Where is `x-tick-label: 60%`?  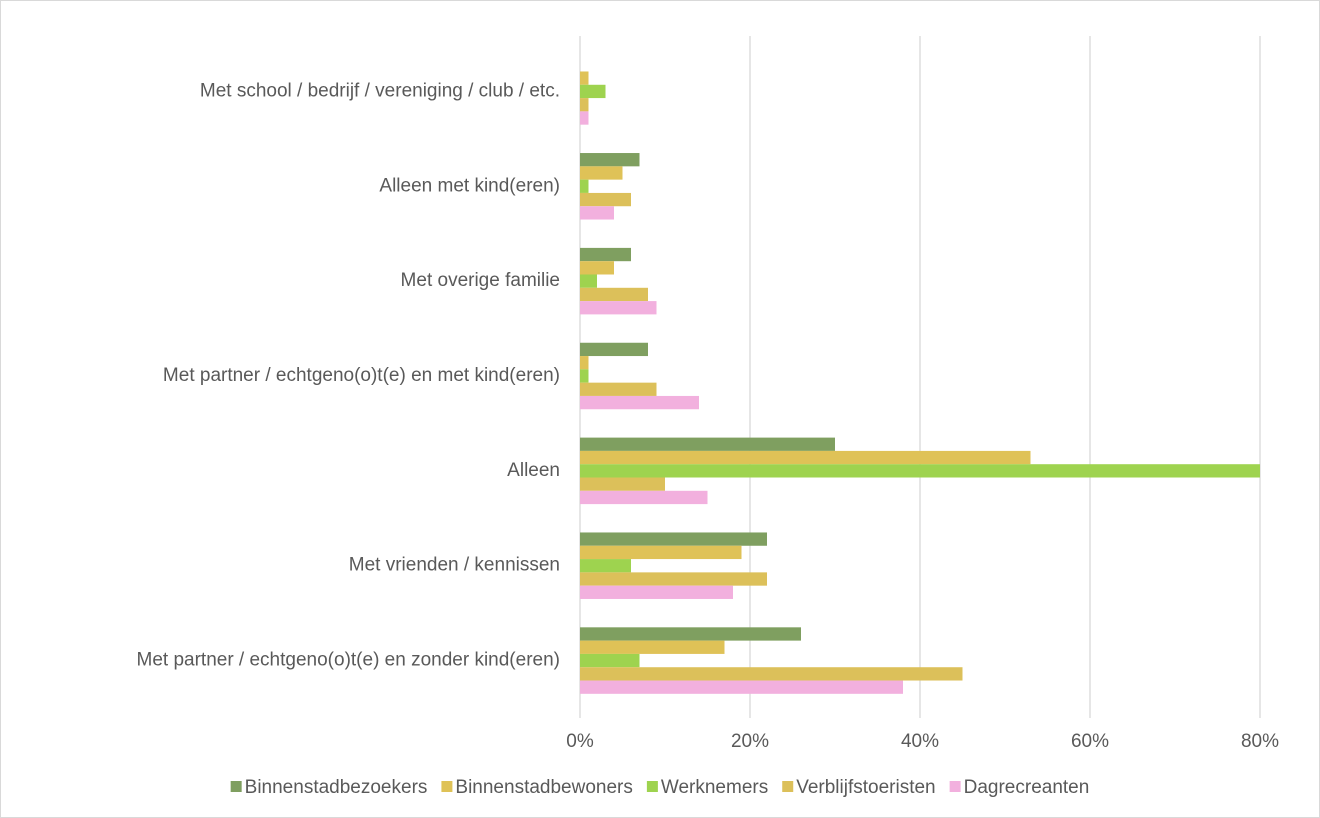
x-tick-label: 60% is located at coordinates (1090, 741).